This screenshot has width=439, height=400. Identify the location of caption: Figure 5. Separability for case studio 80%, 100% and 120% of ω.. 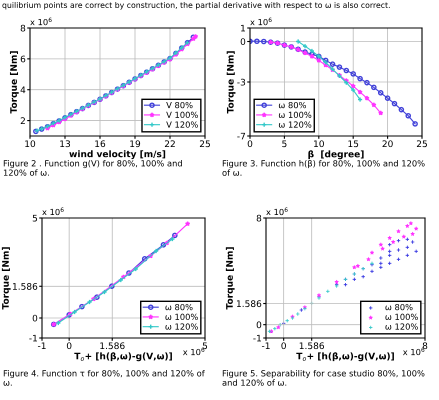
(323, 378).